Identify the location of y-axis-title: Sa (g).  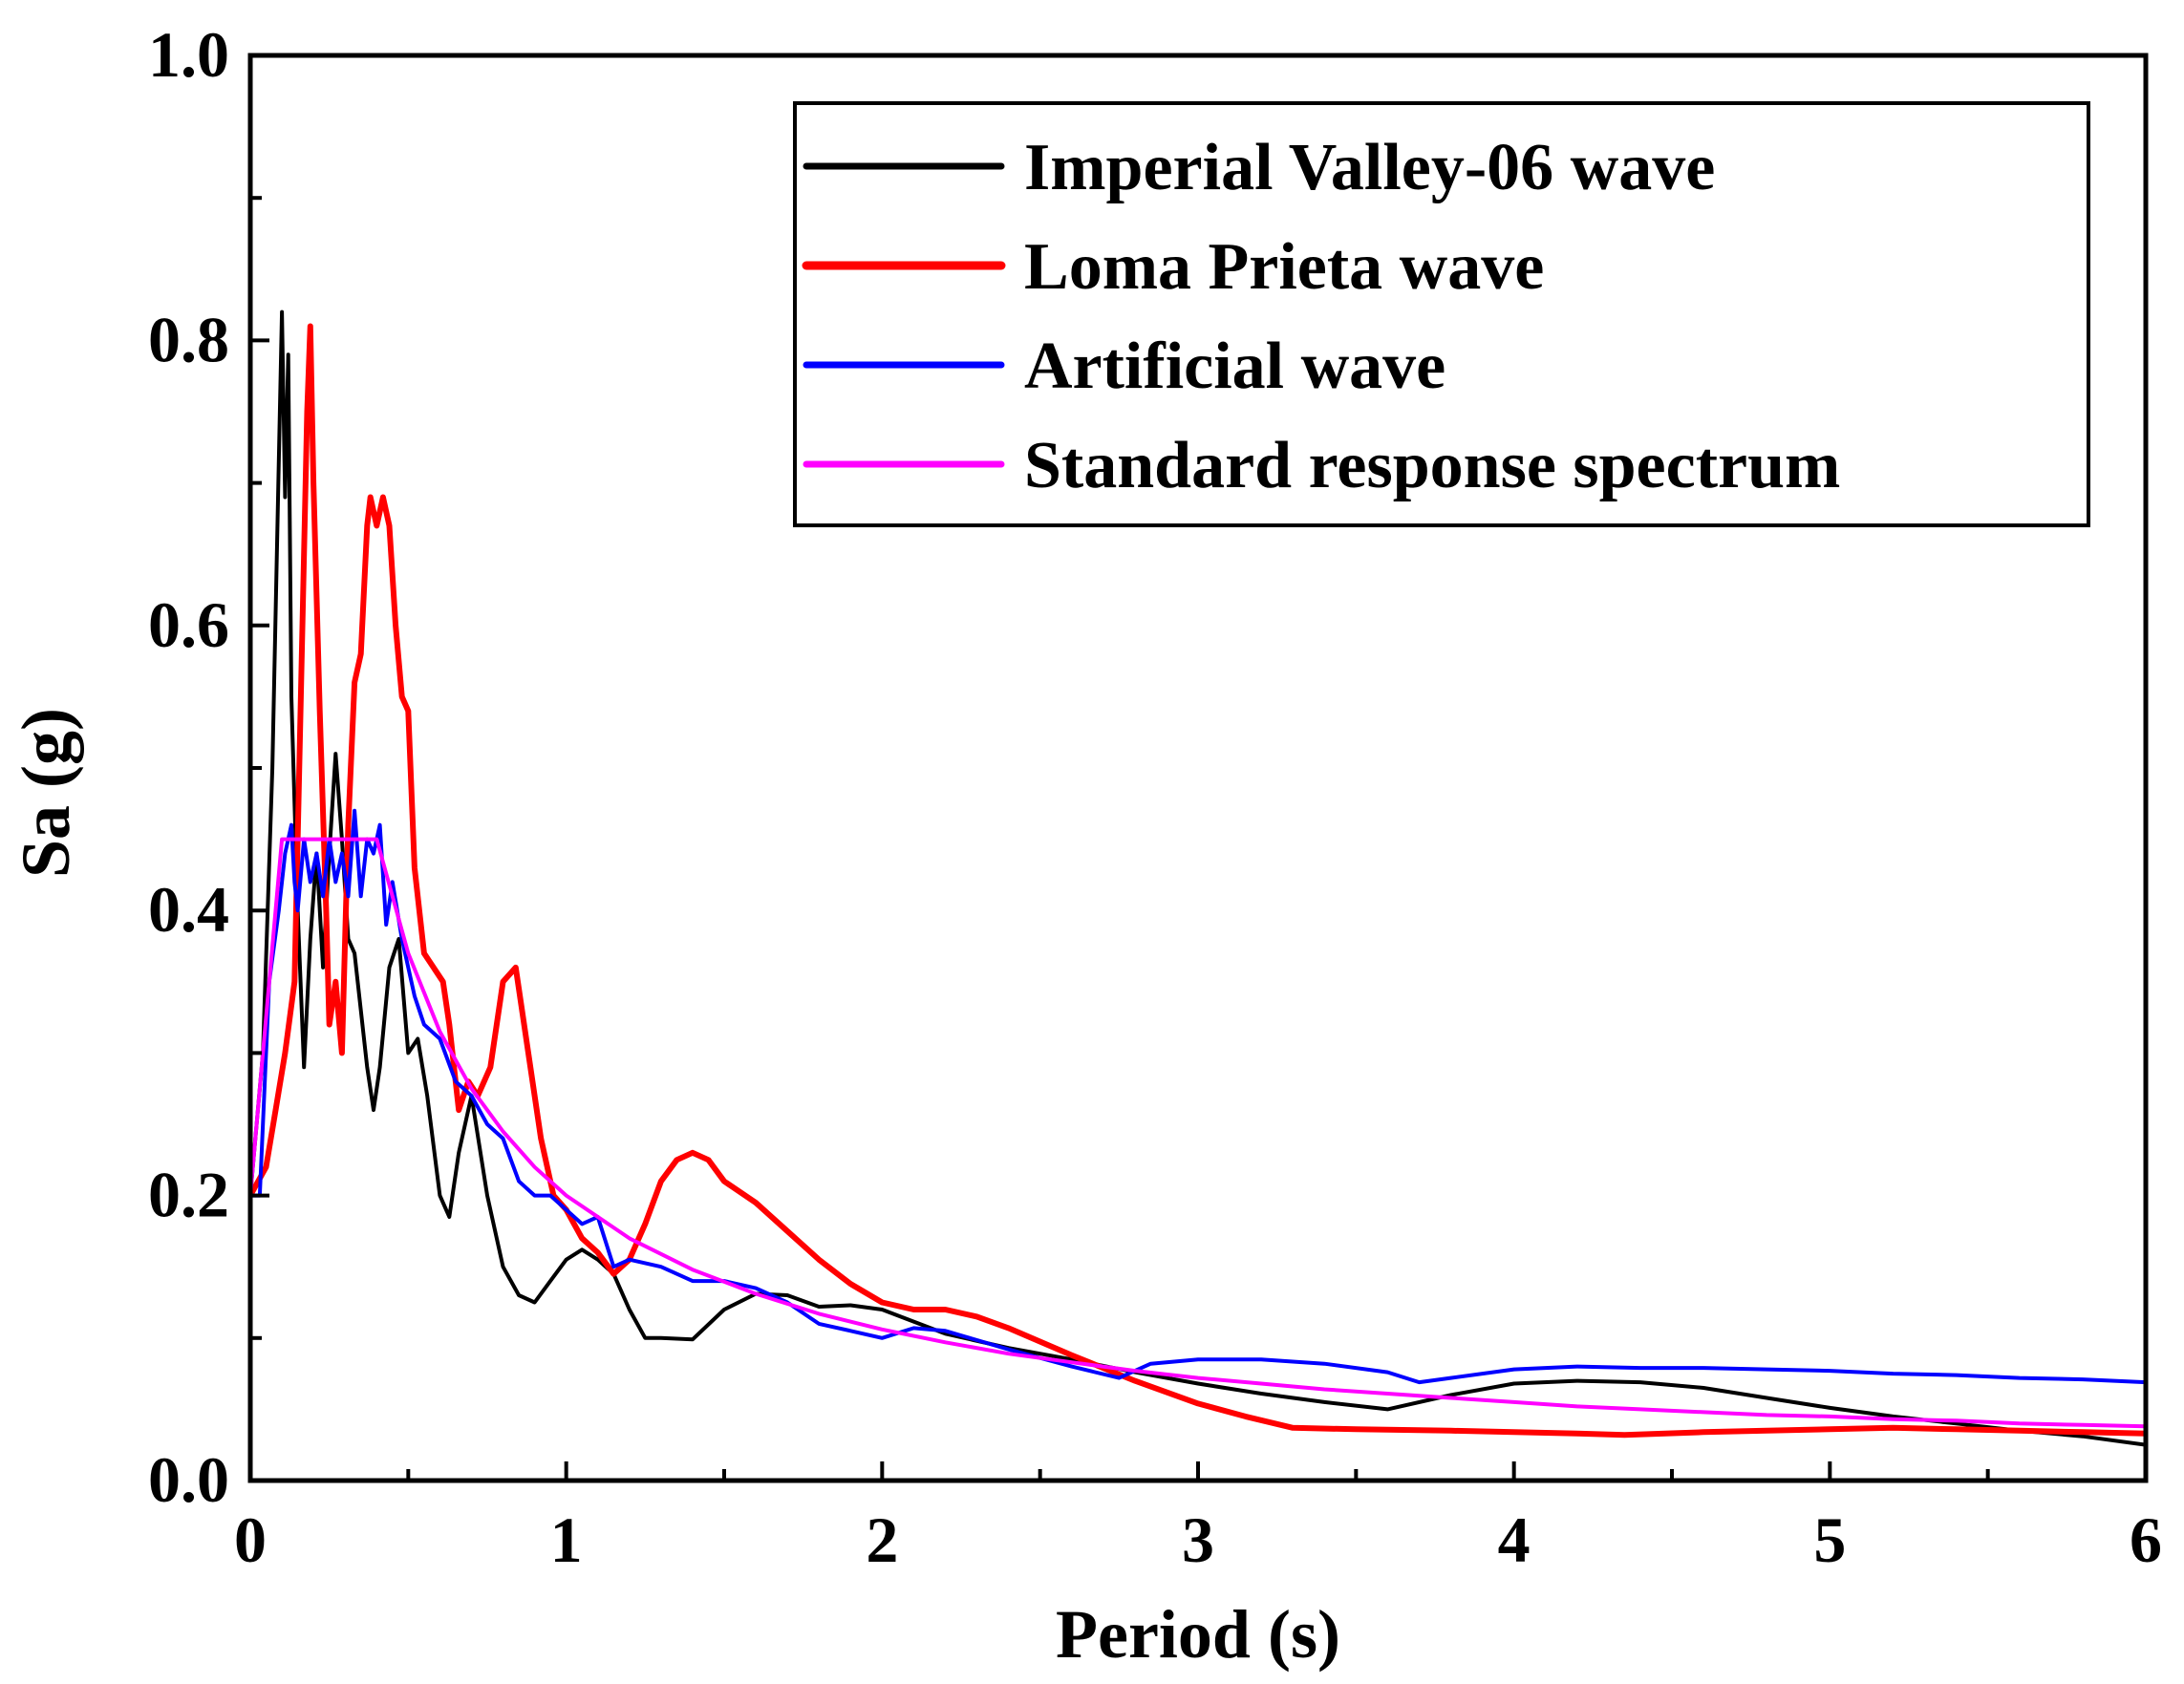
(46, 793).